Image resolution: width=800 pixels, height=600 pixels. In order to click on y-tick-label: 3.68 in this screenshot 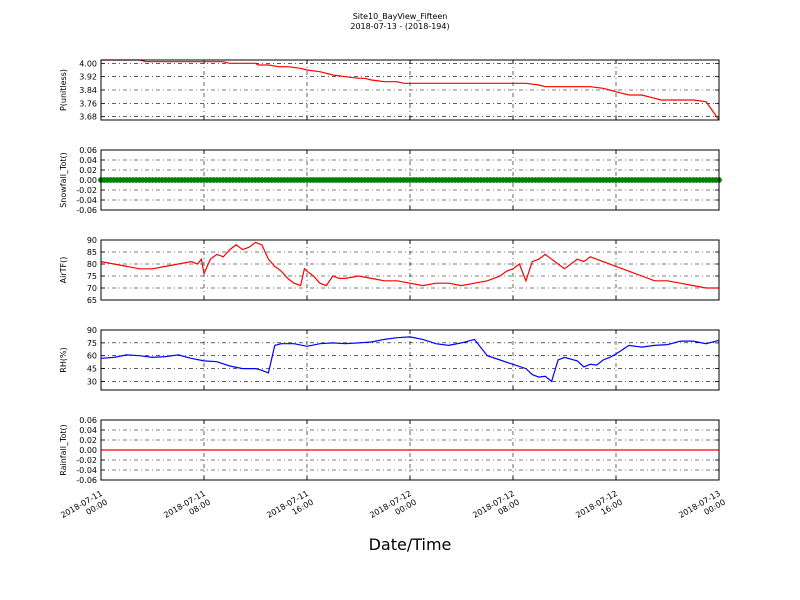, I will do `click(88, 117)`.